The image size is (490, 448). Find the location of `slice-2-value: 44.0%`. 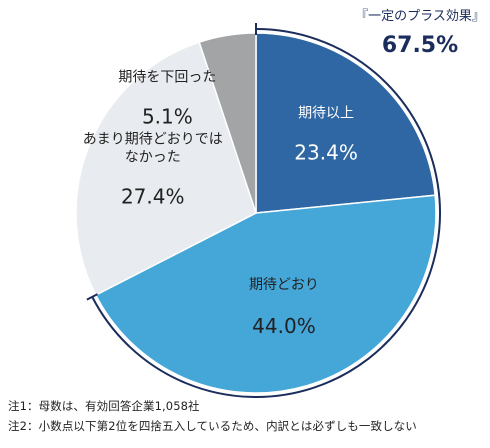

slice-2-value: 44.0% is located at coordinates (284, 326).